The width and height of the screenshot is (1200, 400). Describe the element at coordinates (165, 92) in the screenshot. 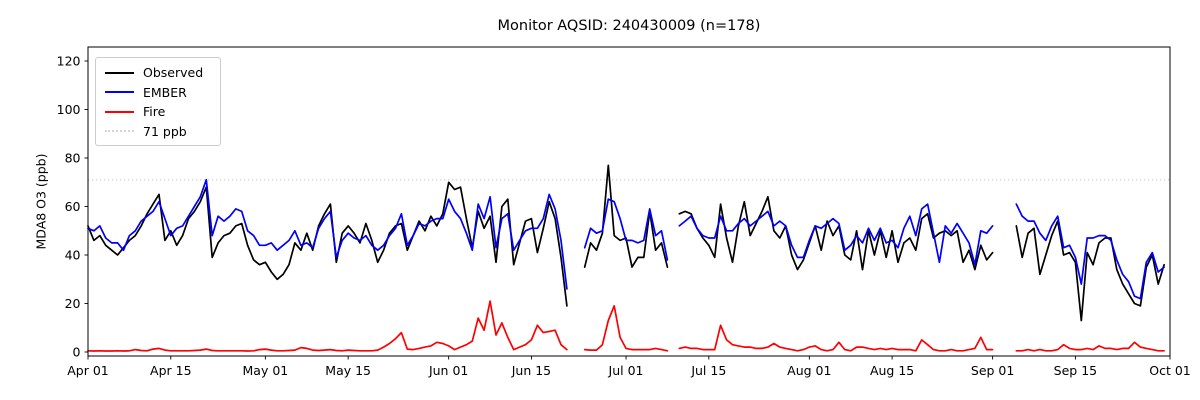

I see `legend-label: EMBER` at that location.